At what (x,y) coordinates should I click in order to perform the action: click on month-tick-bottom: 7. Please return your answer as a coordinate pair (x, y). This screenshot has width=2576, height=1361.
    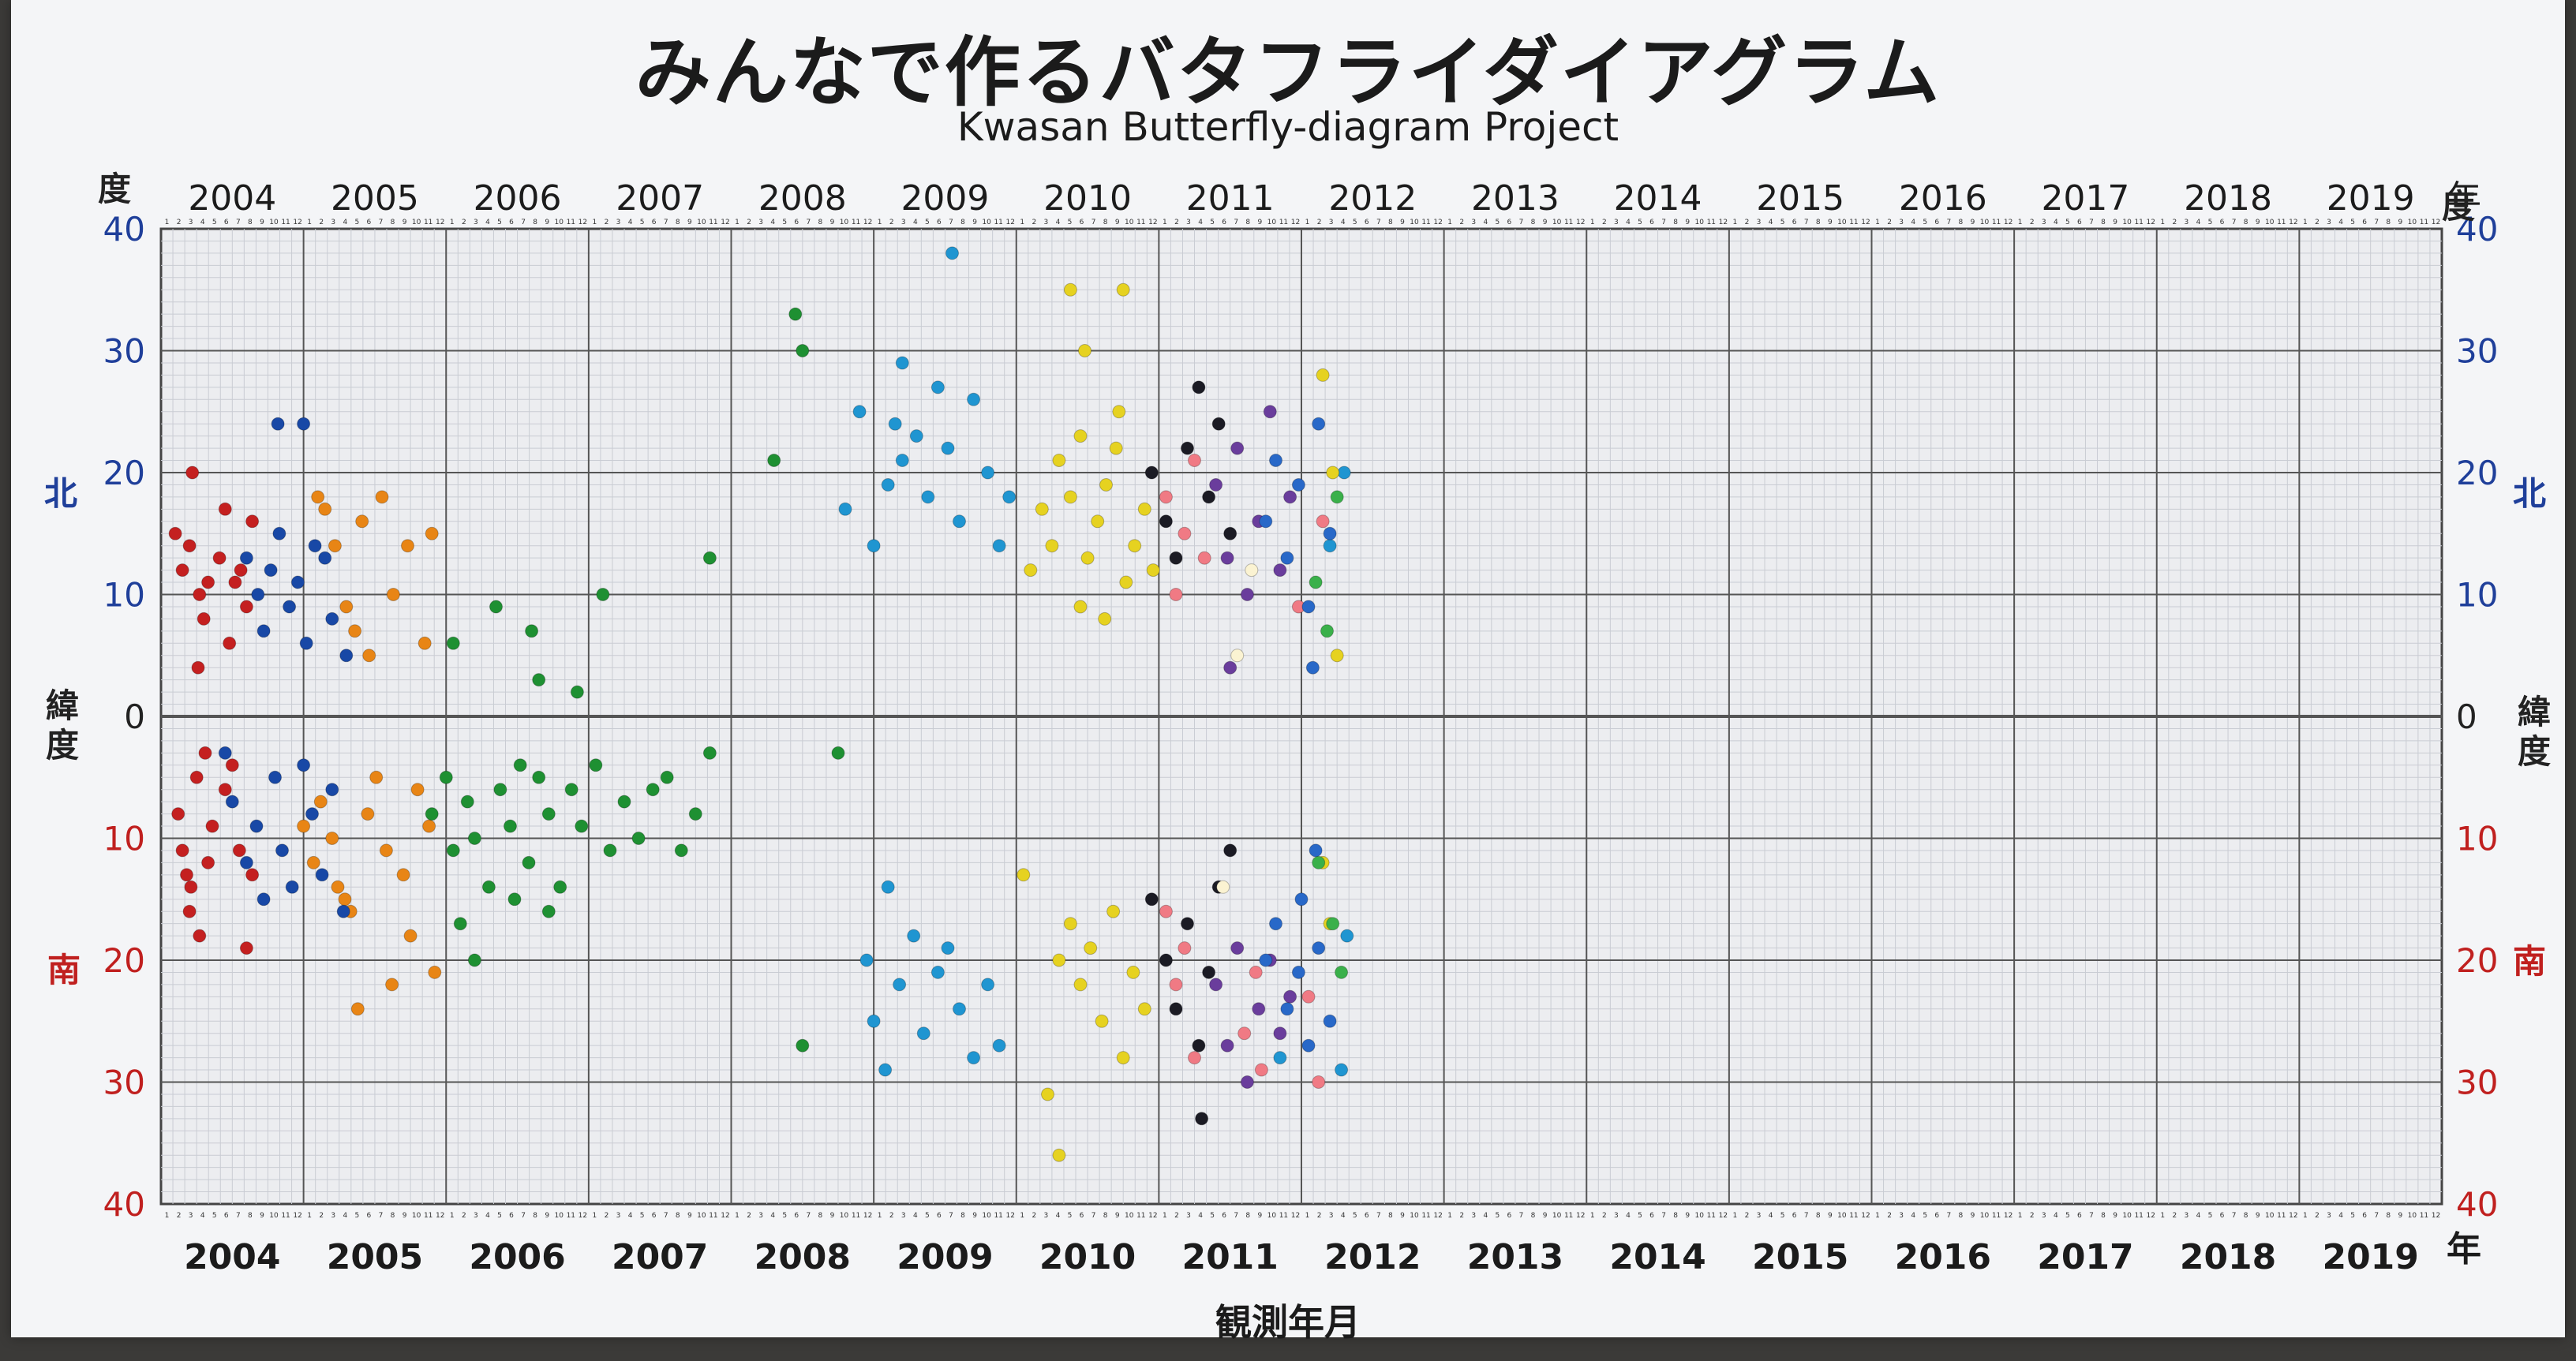
    Looking at the image, I should click on (2234, 1216).